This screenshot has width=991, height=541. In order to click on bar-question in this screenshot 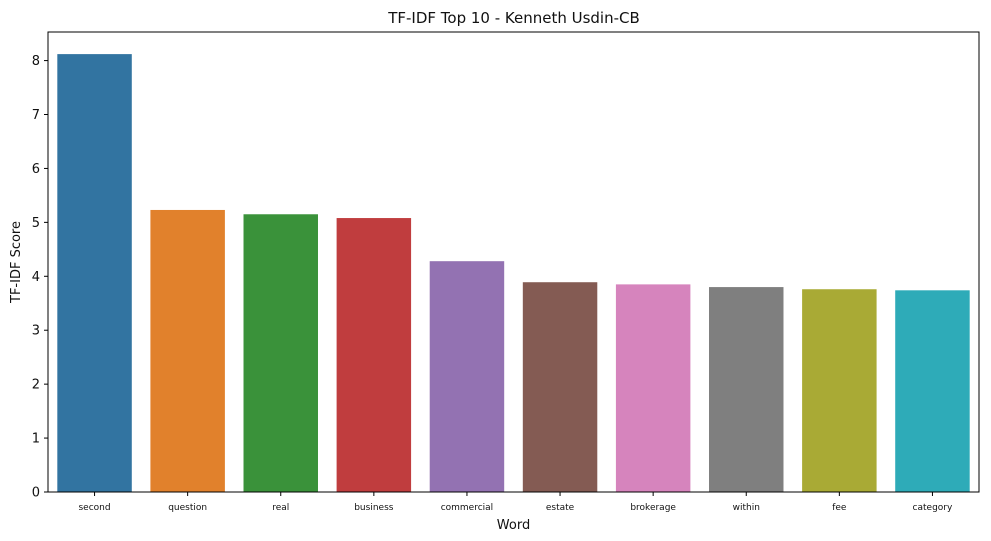, I will do `click(187, 350)`.